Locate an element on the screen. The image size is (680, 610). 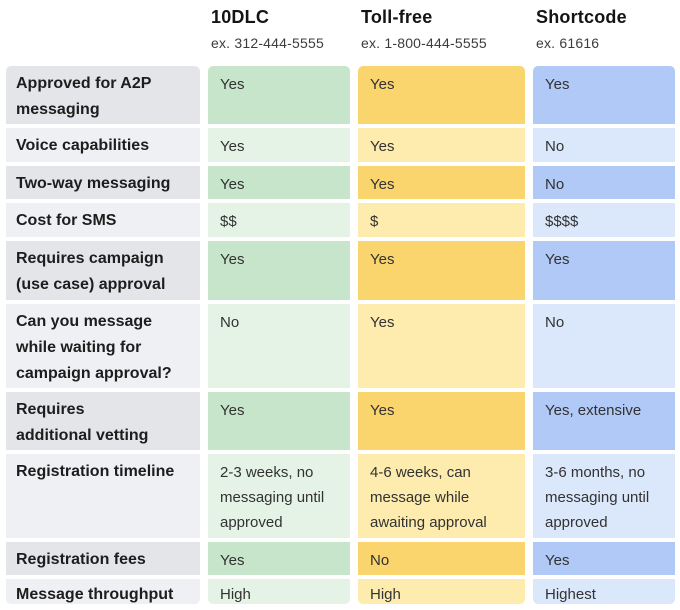
cell-shortcode: Highest is located at coordinates (604, 591).